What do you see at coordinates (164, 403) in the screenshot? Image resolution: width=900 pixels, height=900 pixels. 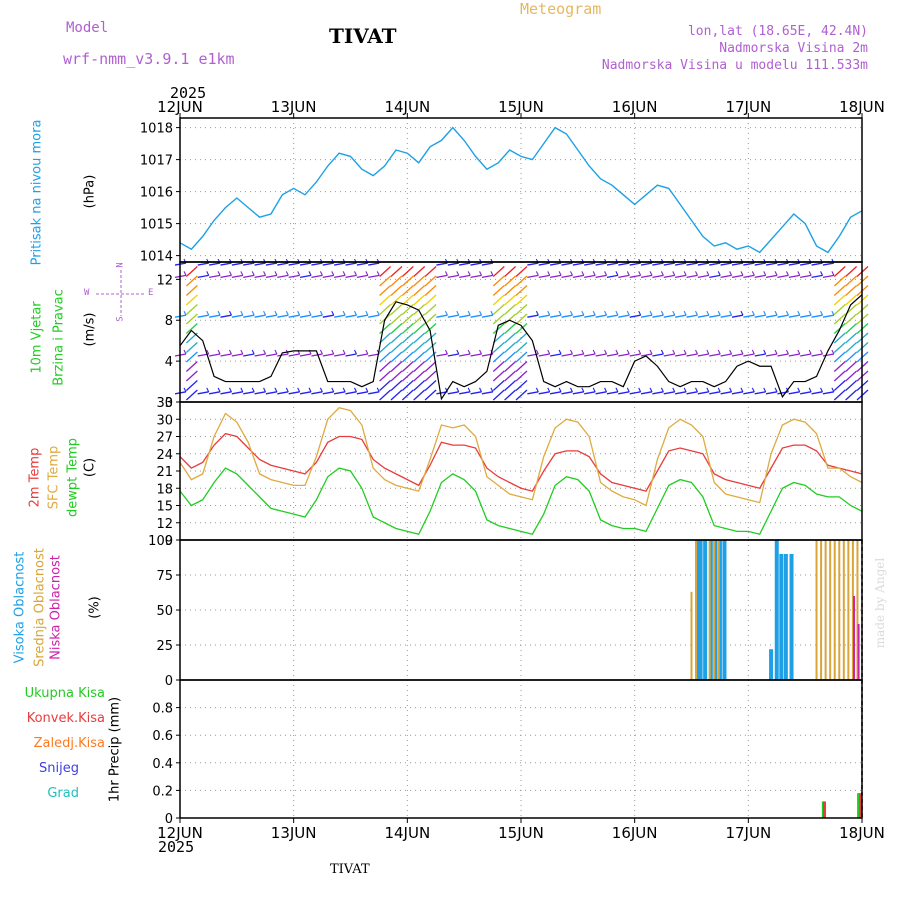 I see `y-tick-label-temp: 33` at bounding box center [164, 403].